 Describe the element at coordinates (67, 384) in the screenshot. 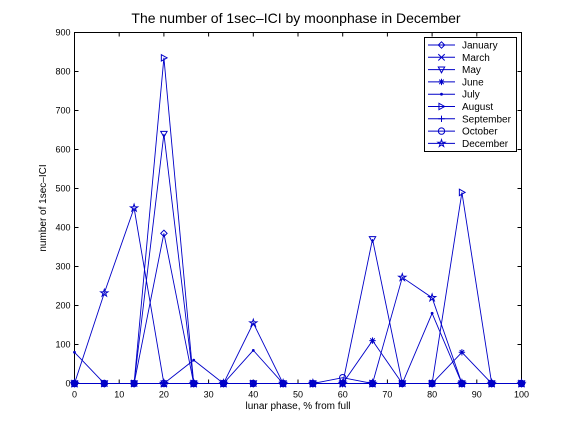

I see `y-tick-label-0: 0` at that location.